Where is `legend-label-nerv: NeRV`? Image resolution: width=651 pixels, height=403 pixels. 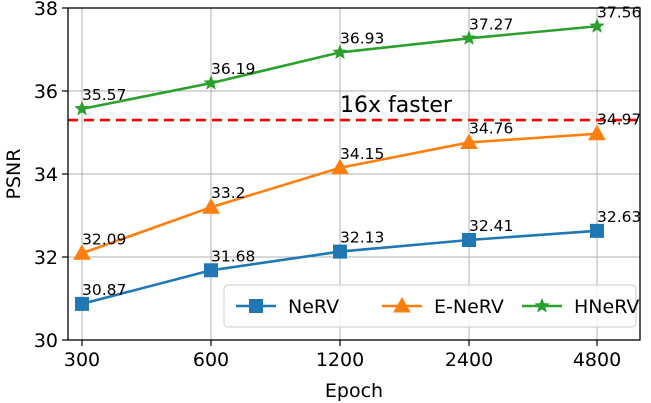 legend-label-nerv: NeRV is located at coordinates (313, 307).